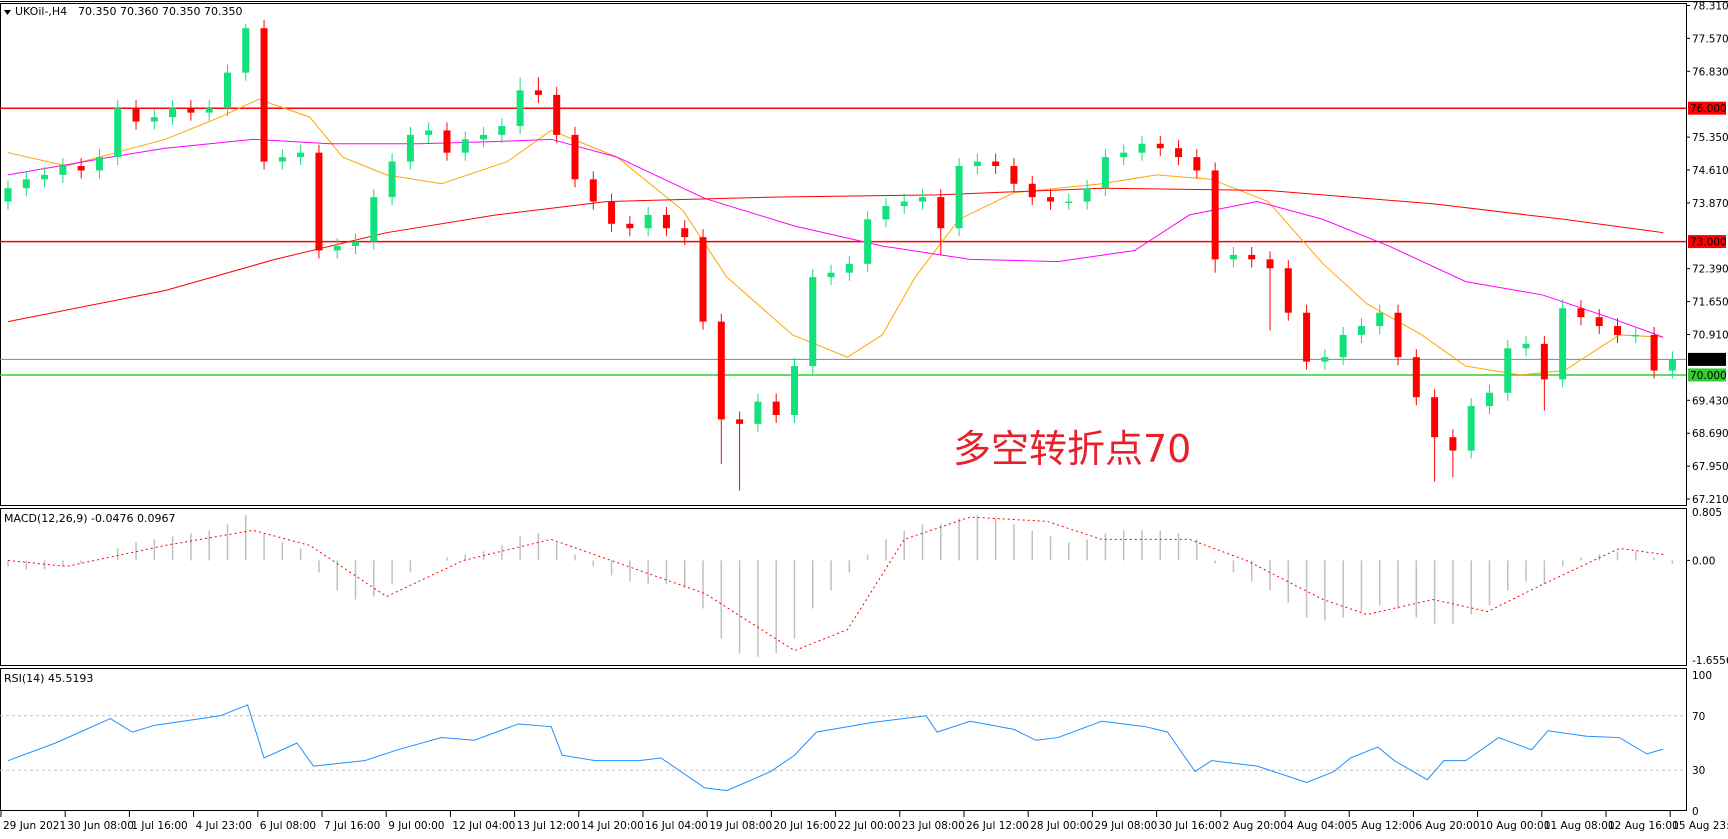 The image size is (1728, 839). What do you see at coordinates (1710, 7) in the screenshot?
I see `price-tick-label: 78.310` at bounding box center [1710, 7].